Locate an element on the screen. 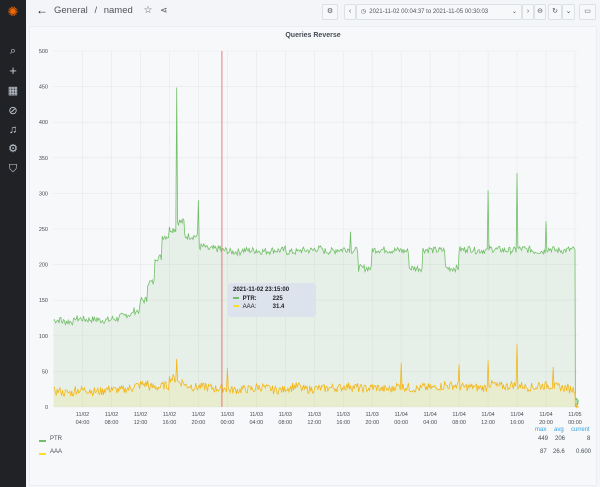 This screenshot has width=600, height=487. zoom-out-button: ⊖ is located at coordinates (540, 12).